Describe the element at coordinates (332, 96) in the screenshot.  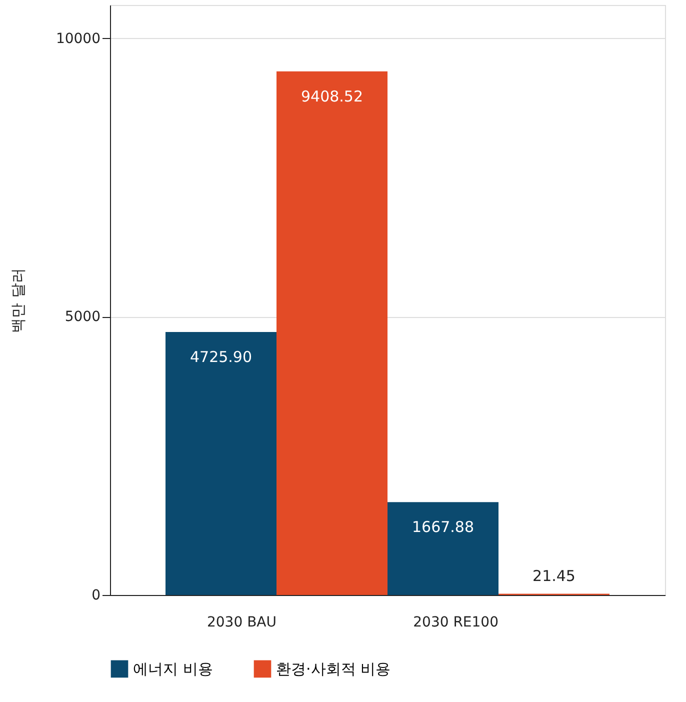
I see `text: 9408.52` at that location.